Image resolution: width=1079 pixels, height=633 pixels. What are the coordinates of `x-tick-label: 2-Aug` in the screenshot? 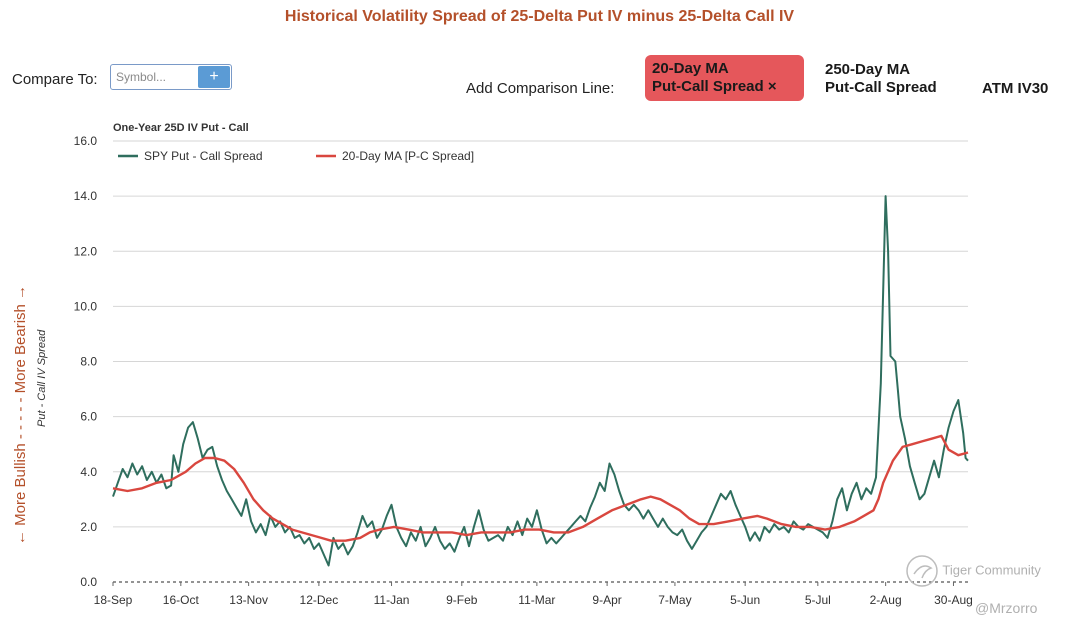 It's located at (886, 600).